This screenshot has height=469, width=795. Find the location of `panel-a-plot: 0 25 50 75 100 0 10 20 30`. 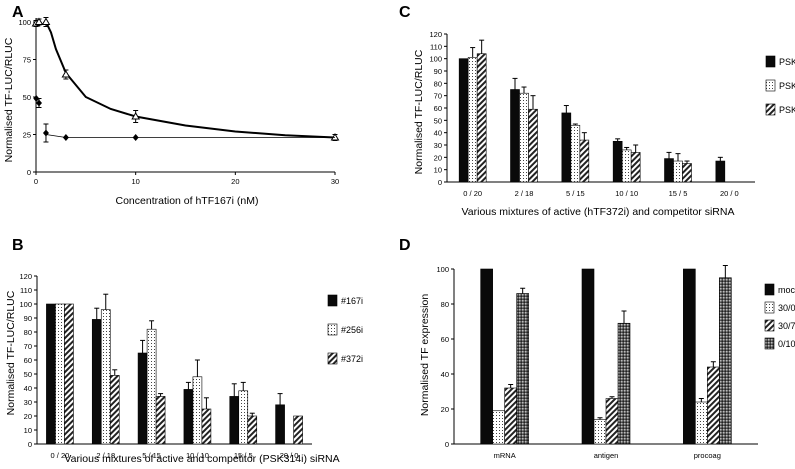

panel-a-plot: 0 25 50 75 100 0 10 20 30 is located at coordinates (179, 101).